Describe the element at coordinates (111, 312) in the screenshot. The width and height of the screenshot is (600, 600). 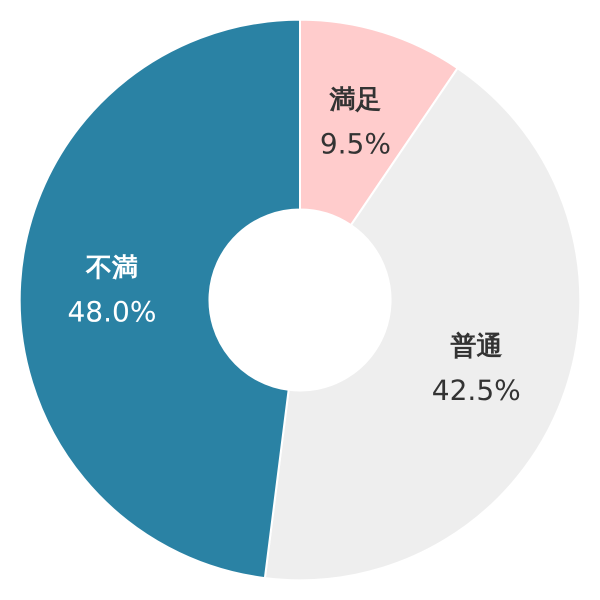
I see `data-label: 48.0%` at that location.